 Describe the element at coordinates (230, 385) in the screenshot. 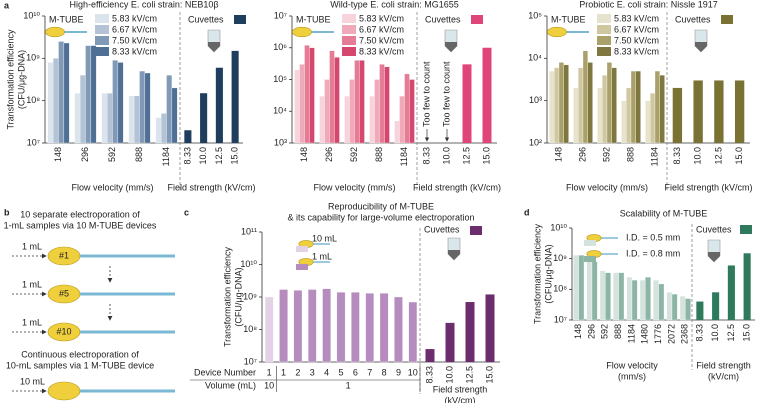

I see `row-header: Volume (mL)` at that location.